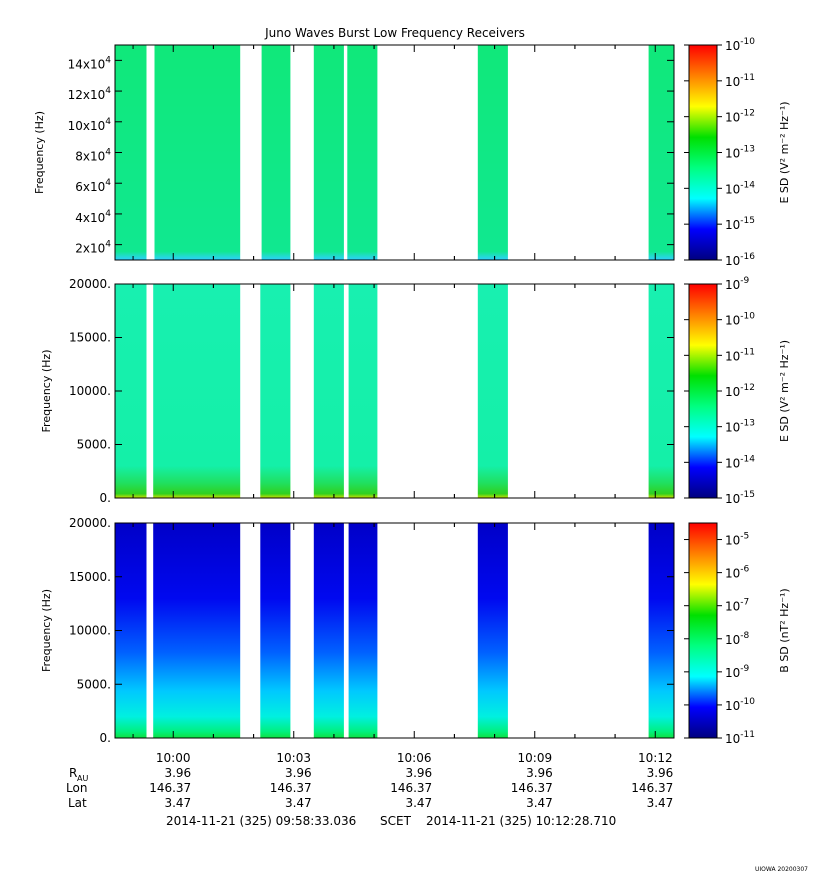  Describe the element at coordinates (394, 33) in the screenshot. I see `figure-title: Juno Waves Burst Low Frequency Receivers` at that location.